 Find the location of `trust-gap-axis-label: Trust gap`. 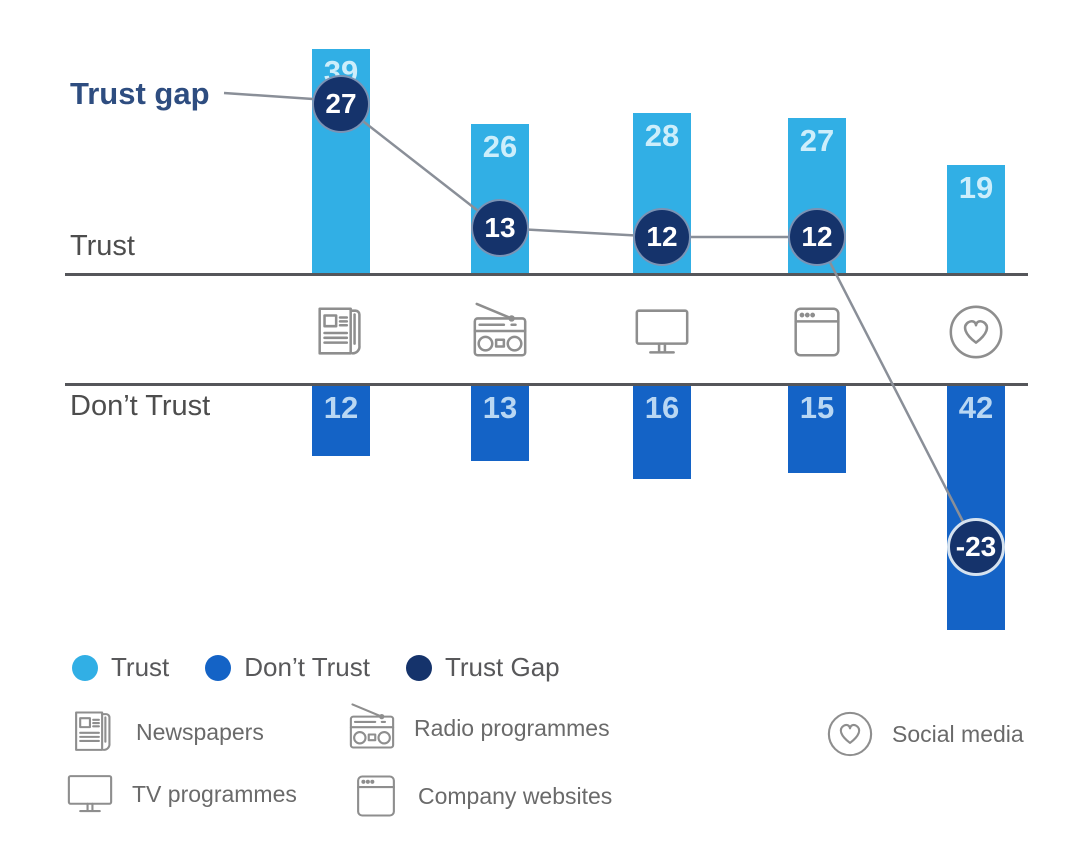

trust-gap-axis-label: Trust gap is located at coordinates (140, 93).